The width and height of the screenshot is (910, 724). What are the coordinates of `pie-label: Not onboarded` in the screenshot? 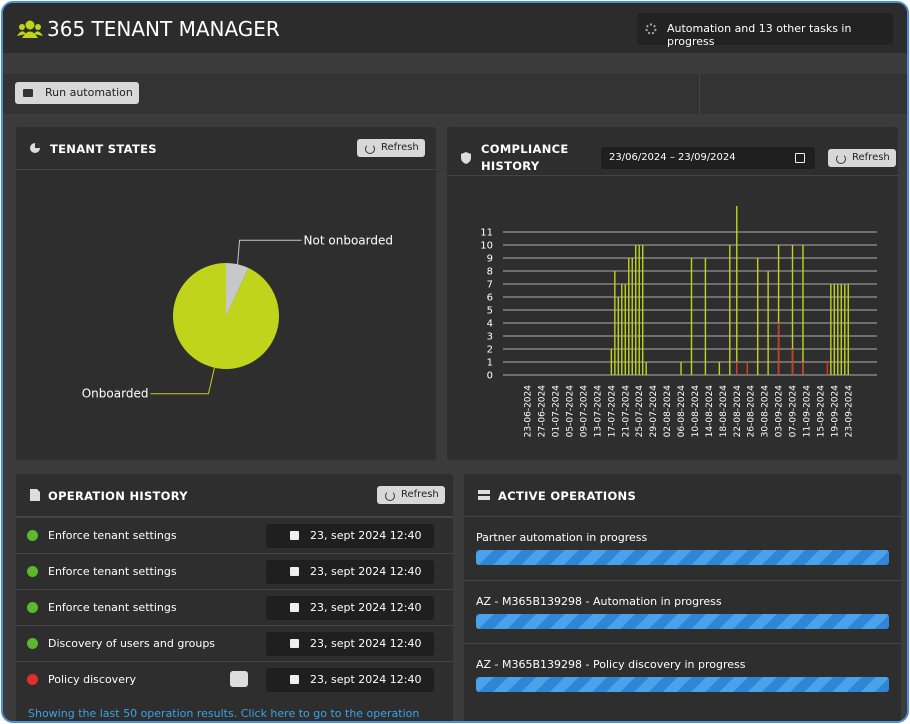 It's located at (348, 240).